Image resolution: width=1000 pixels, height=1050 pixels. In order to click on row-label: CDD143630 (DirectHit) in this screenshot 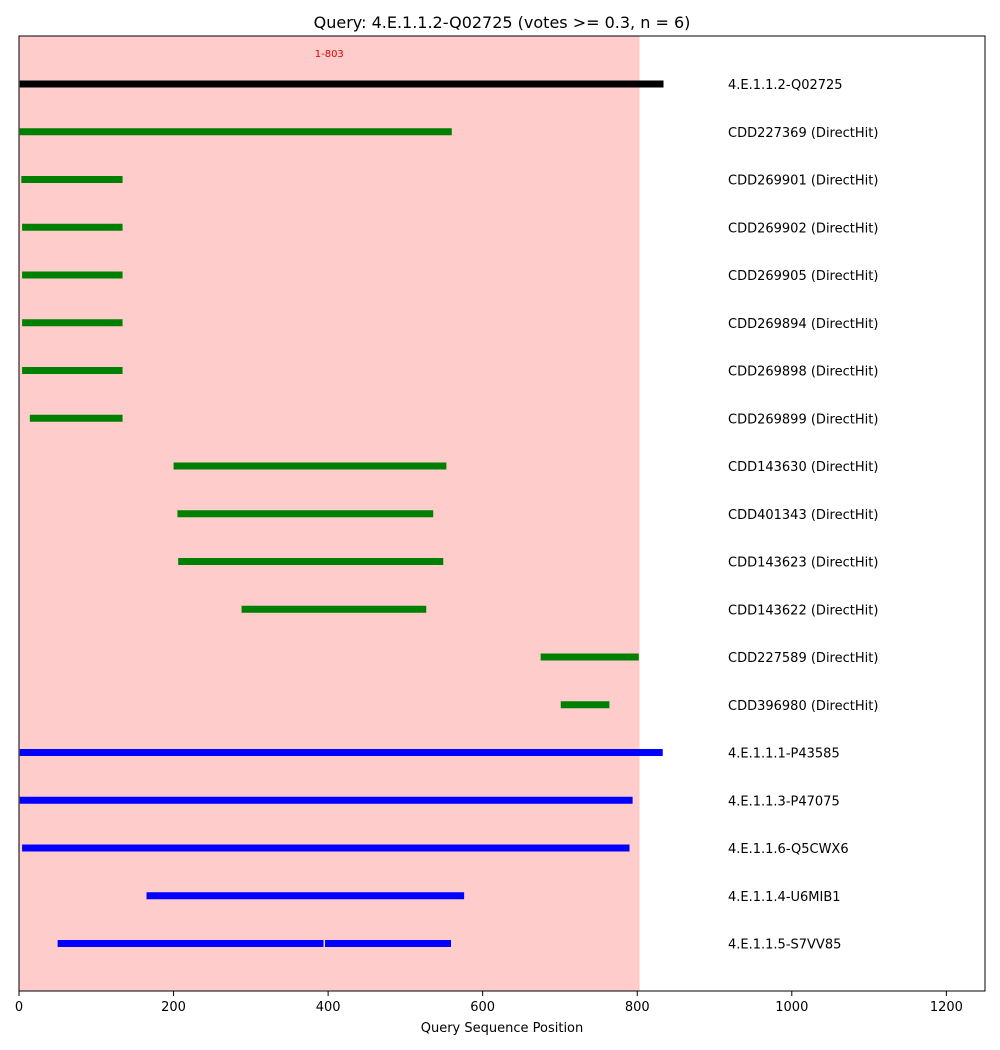, I will do `click(803, 467)`.